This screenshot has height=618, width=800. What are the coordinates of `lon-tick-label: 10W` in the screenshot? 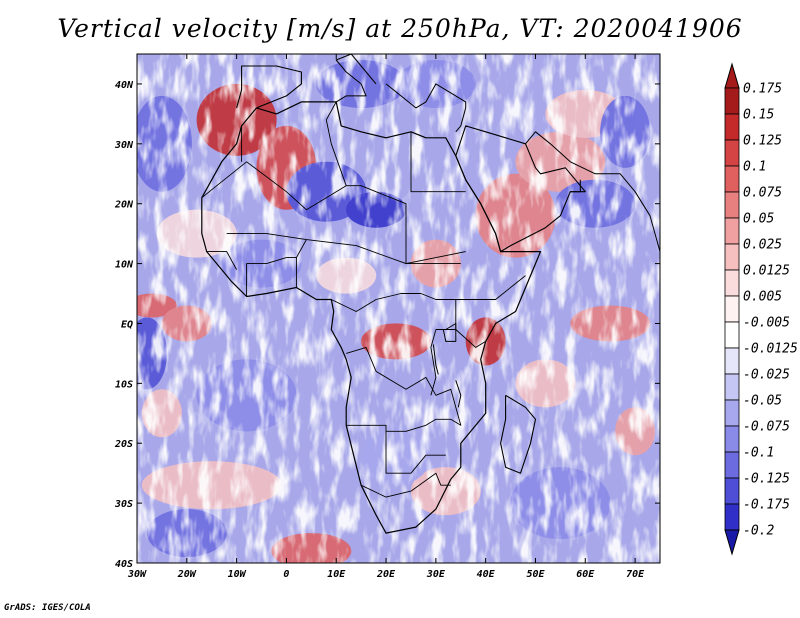 It's located at (237, 574).